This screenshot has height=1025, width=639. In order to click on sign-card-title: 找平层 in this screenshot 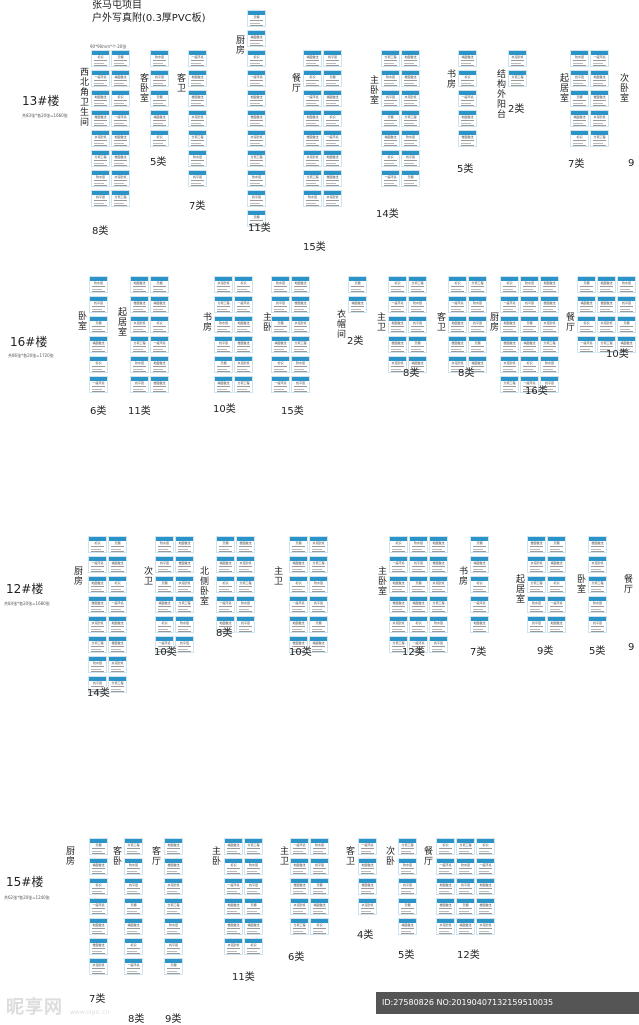, I will do `click(417, 323)`.